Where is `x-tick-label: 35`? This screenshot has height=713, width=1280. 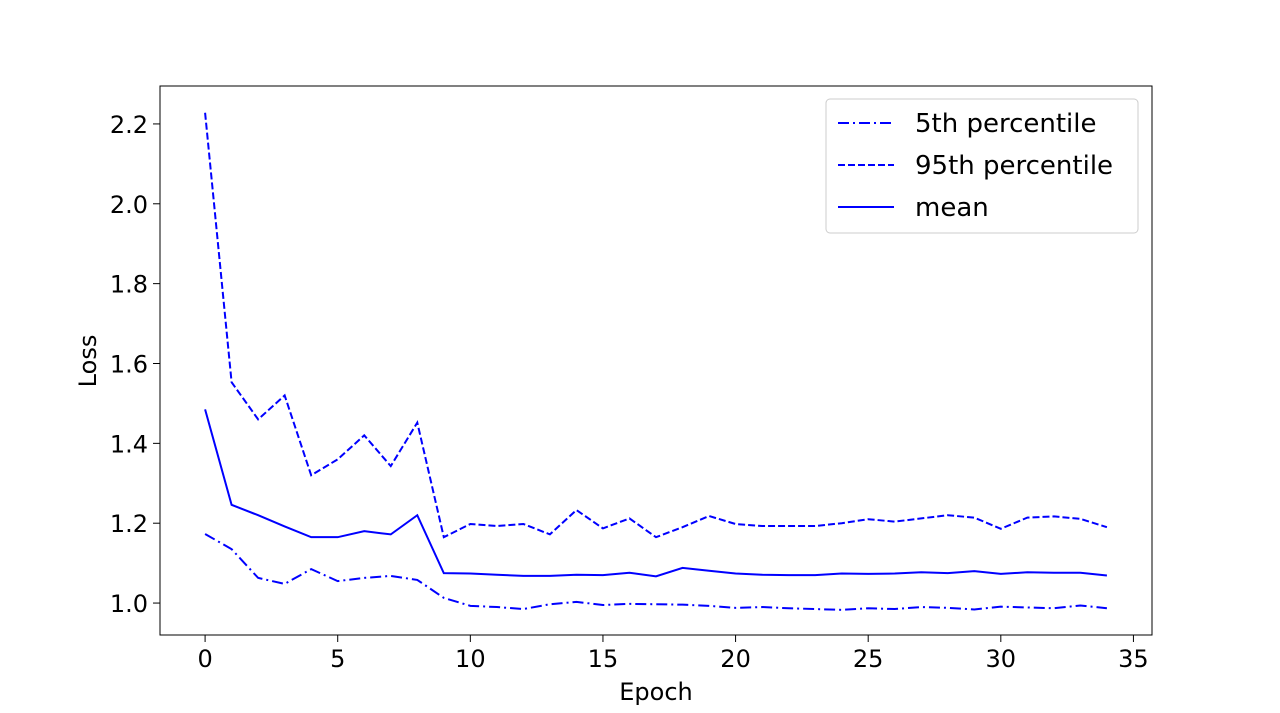 x-tick-label: 35 is located at coordinates (1133, 659).